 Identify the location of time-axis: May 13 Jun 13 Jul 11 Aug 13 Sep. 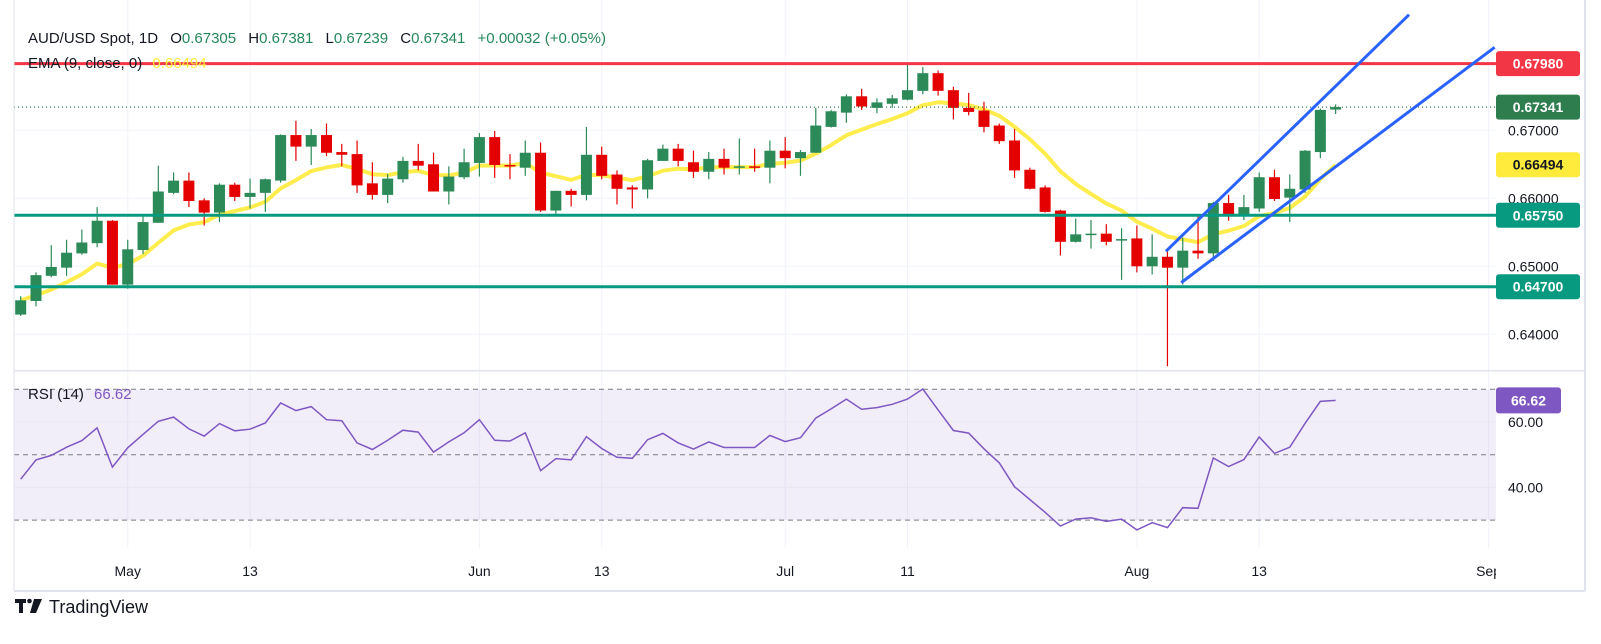
(808, 571).